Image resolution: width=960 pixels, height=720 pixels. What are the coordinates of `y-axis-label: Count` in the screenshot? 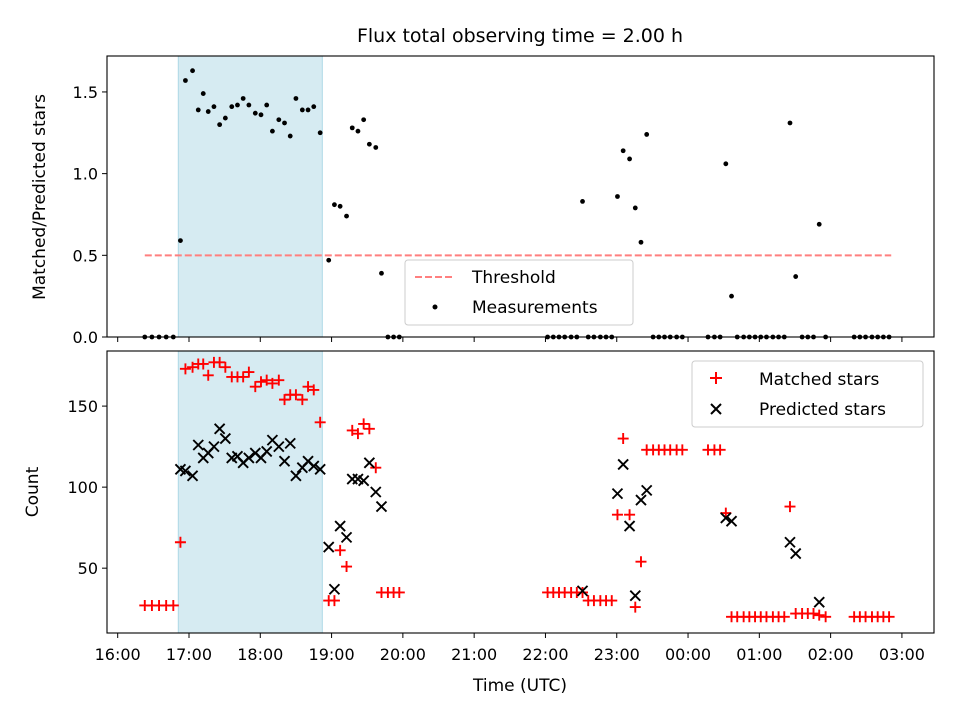 It's located at (33, 491).